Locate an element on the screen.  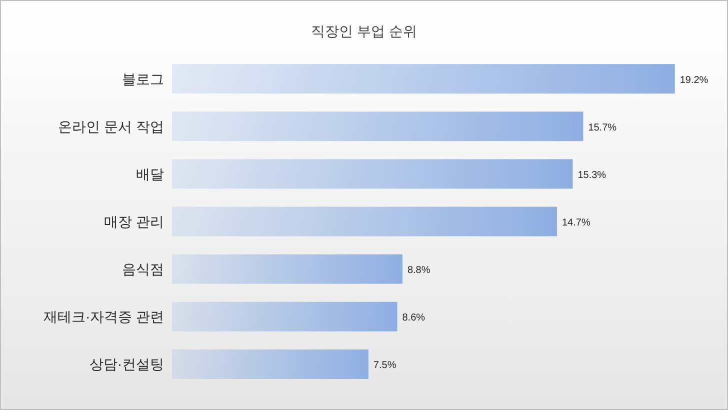
data-label: 8.6% is located at coordinates (414, 318).